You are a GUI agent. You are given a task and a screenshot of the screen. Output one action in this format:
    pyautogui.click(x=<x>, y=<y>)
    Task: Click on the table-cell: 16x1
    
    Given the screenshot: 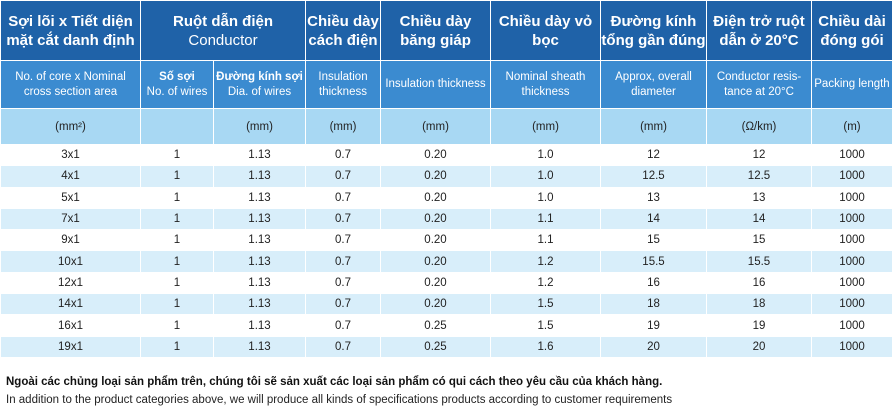 What is the action you would take?
    pyautogui.click(x=70, y=325)
    